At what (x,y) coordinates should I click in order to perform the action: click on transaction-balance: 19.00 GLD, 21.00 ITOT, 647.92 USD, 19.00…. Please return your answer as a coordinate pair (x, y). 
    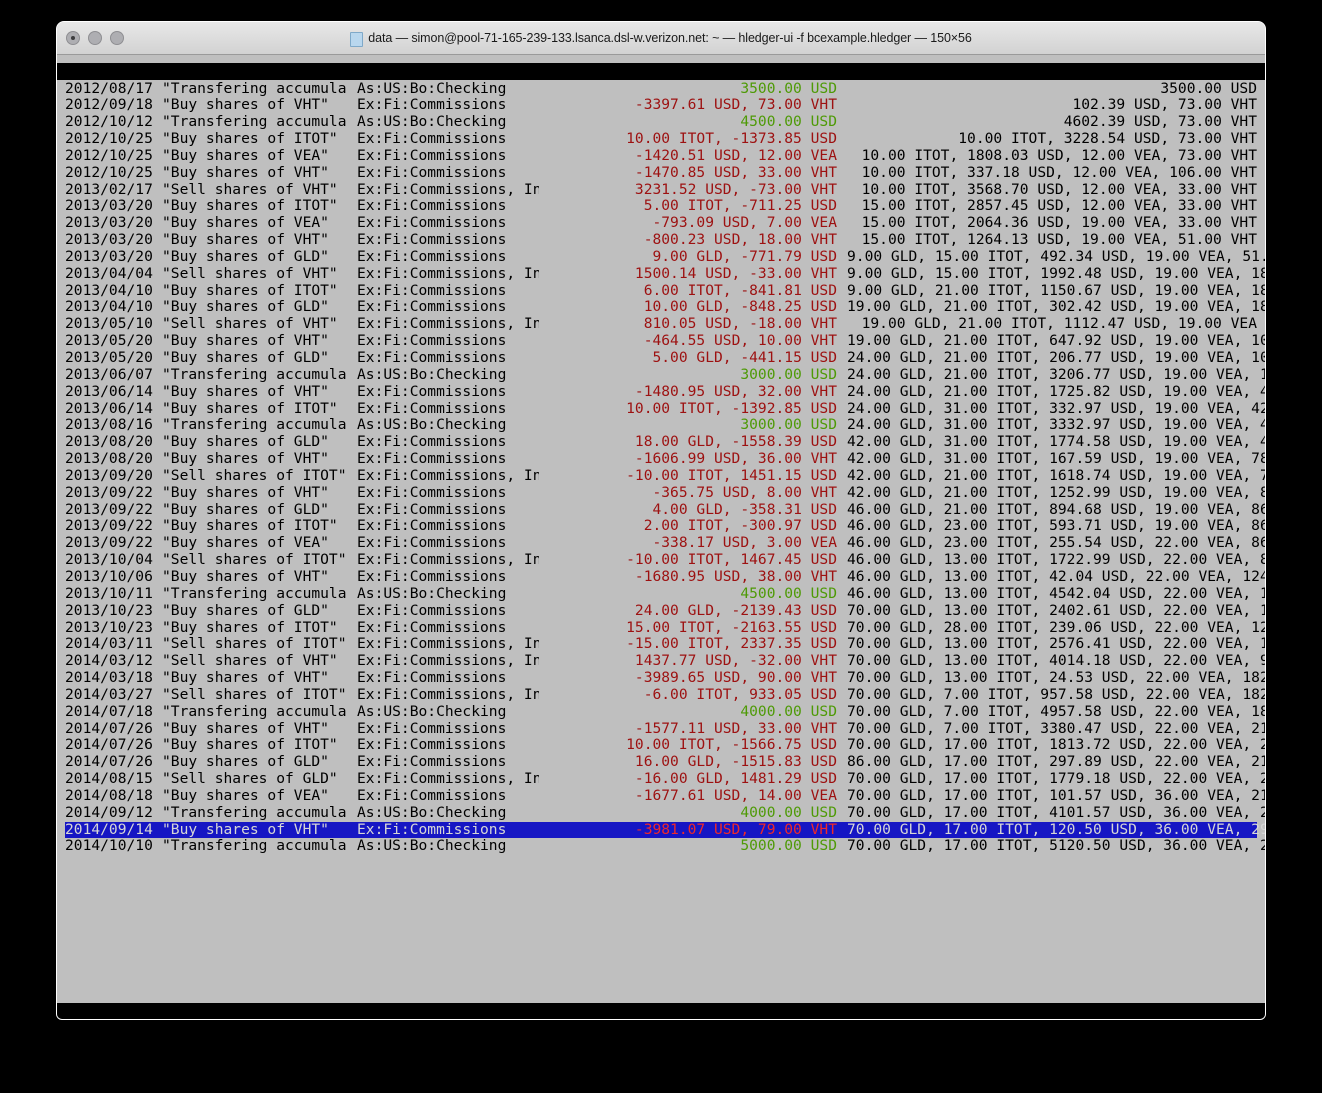
    Looking at the image, I should click on (1056, 341).